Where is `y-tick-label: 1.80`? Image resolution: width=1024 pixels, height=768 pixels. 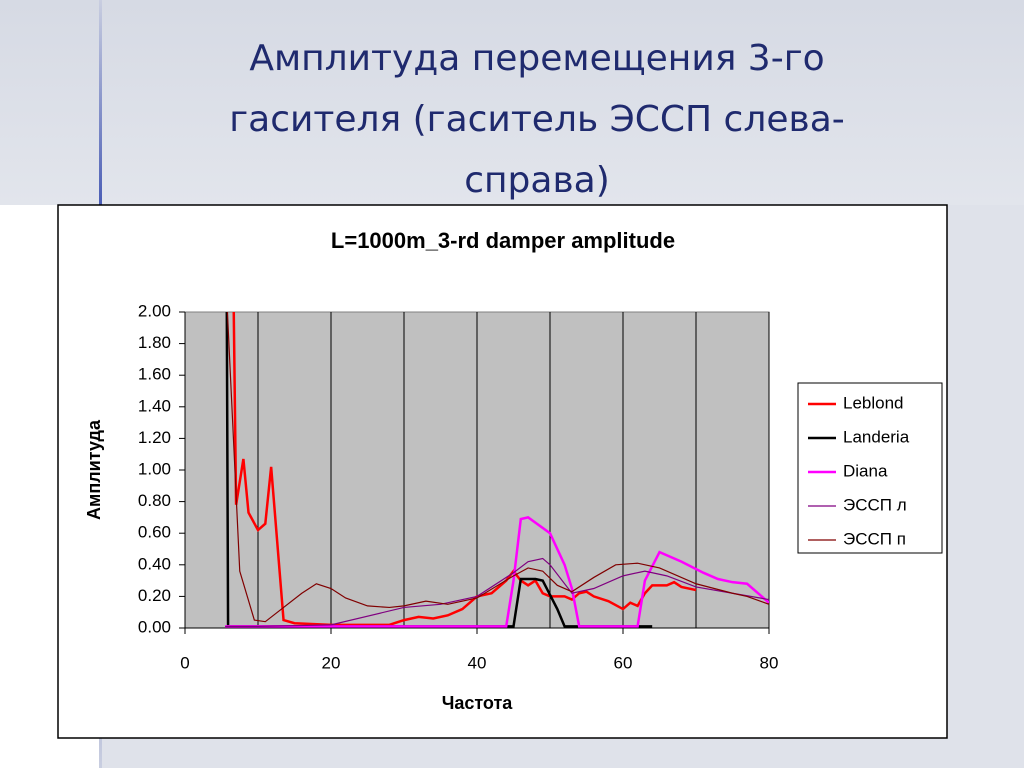
y-tick-label: 1.80 is located at coordinates (154, 342).